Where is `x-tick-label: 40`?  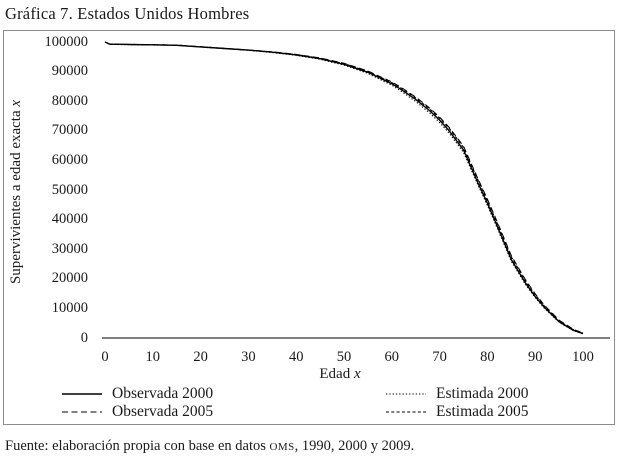
x-tick-label: 40 is located at coordinates (296, 357).